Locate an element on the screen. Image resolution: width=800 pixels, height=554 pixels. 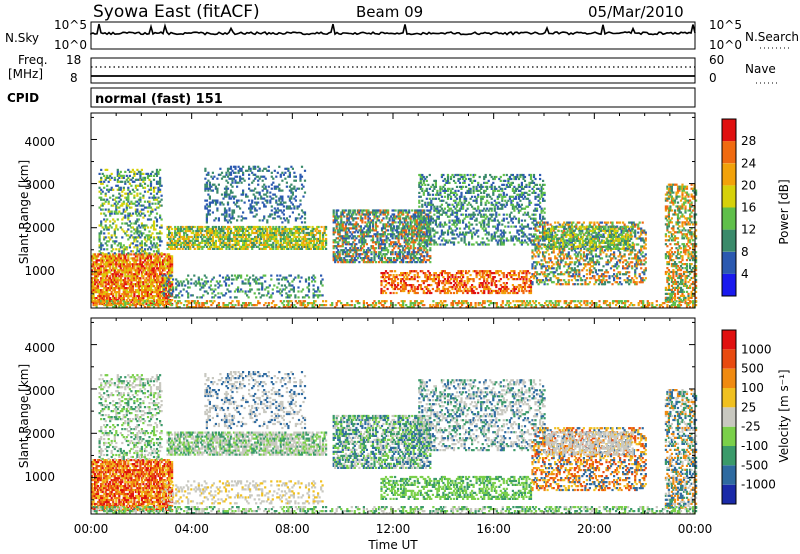
freq-unit-label: [MHz] is located at coordinates (25, 74).